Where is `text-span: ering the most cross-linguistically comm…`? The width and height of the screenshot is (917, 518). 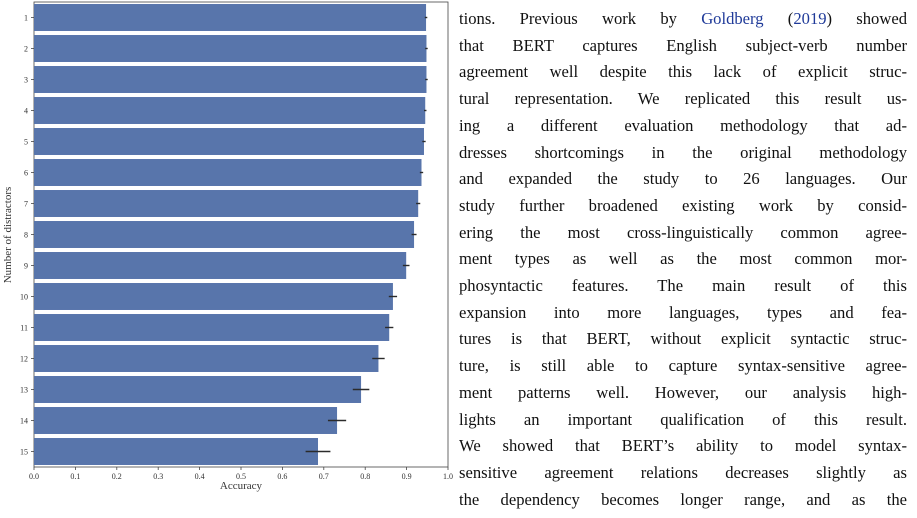
text-span: ering the most cross-linguistically comm… is located at coordinates (683, 232).